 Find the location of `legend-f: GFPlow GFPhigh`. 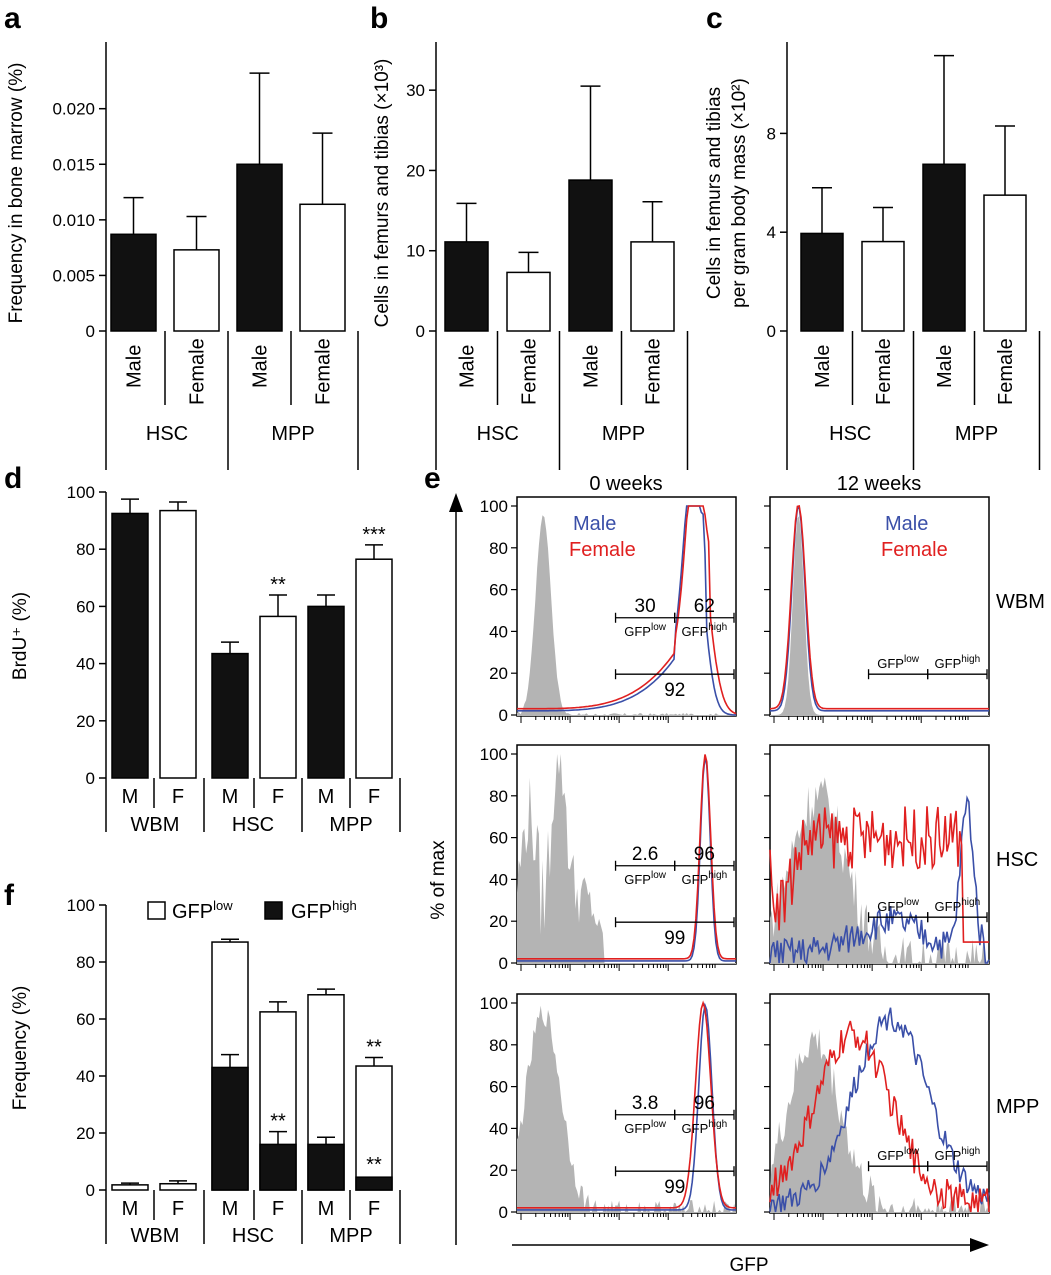

legend-f: GFPlow GFPhigh is located at coordinates (252, 910).